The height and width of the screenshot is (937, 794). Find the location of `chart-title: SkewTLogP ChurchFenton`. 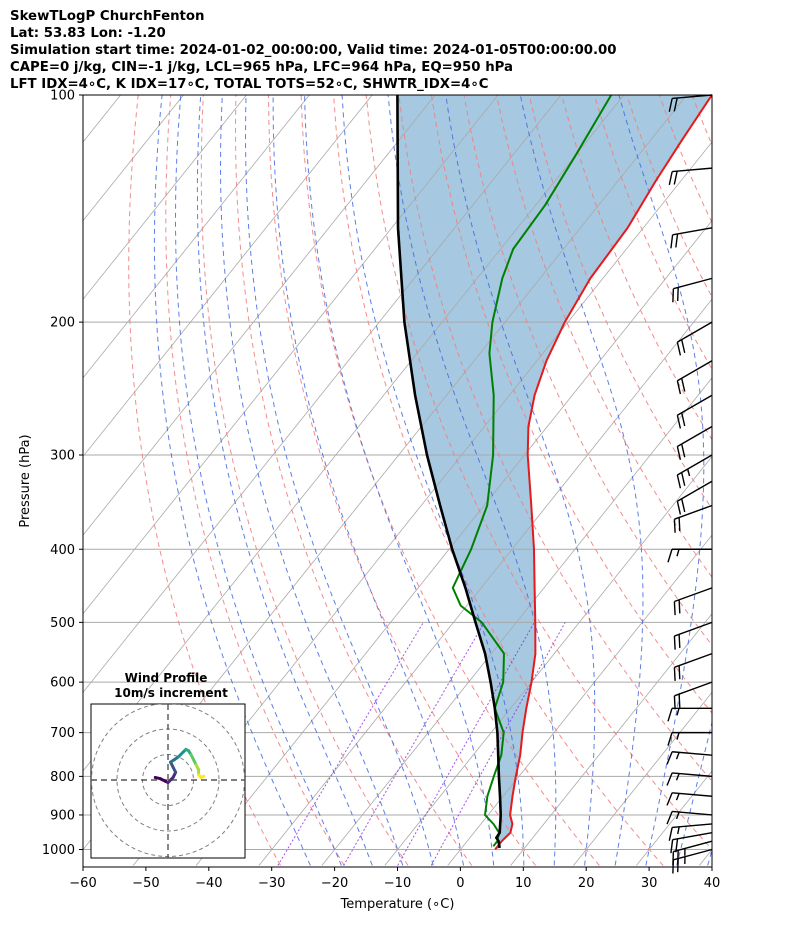

chart-title: SkewTLogP ChurchFenton is located at coordinates (107, 16).